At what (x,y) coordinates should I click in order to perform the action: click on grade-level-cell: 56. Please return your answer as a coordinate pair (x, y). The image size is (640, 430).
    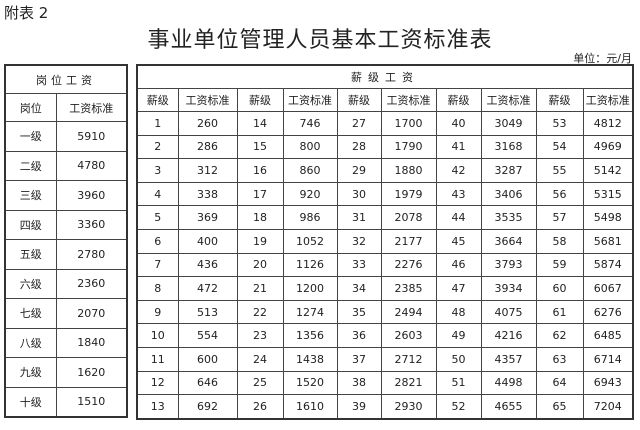
    Looking at the image, I should click on (559, 194).